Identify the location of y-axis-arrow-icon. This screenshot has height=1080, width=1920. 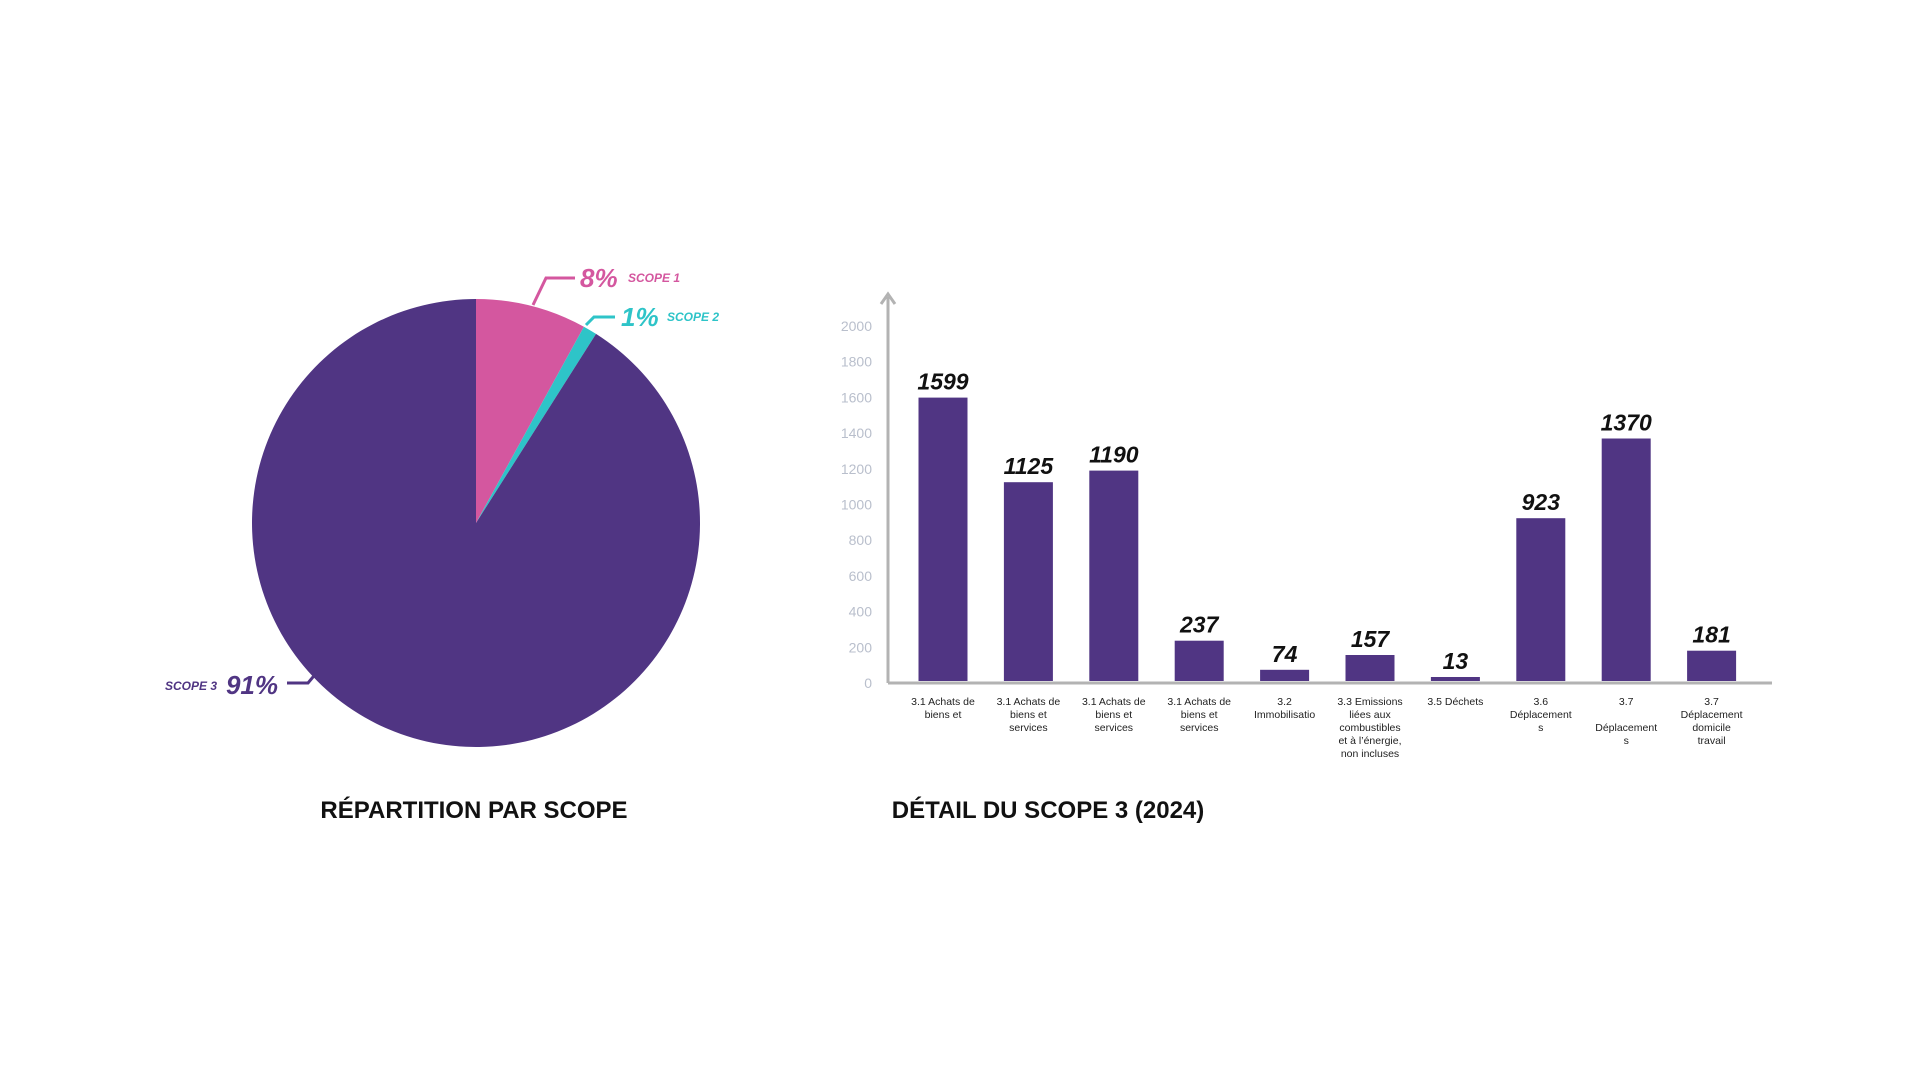
(888, 298).